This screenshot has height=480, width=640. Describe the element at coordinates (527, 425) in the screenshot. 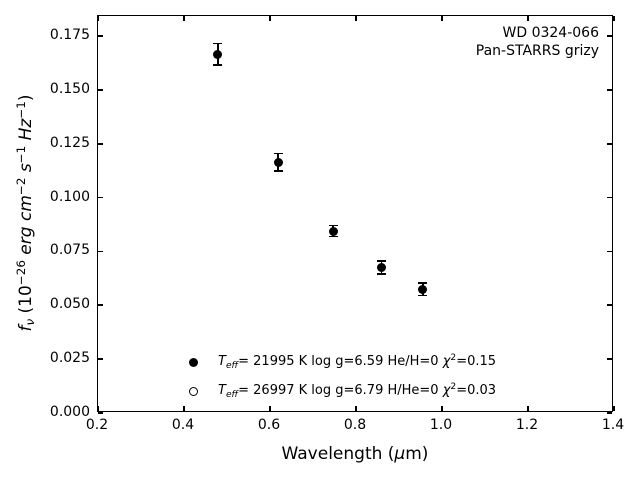

I see `x-tick-label: 1.2` at that location.